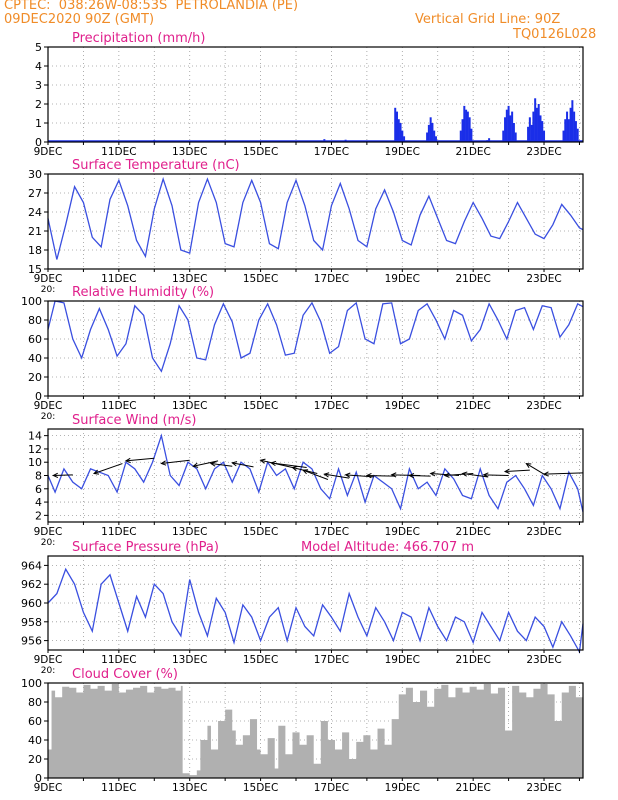 The image size is (618, 800). I want to click on y-tick-label: 30, so click(35, 174).